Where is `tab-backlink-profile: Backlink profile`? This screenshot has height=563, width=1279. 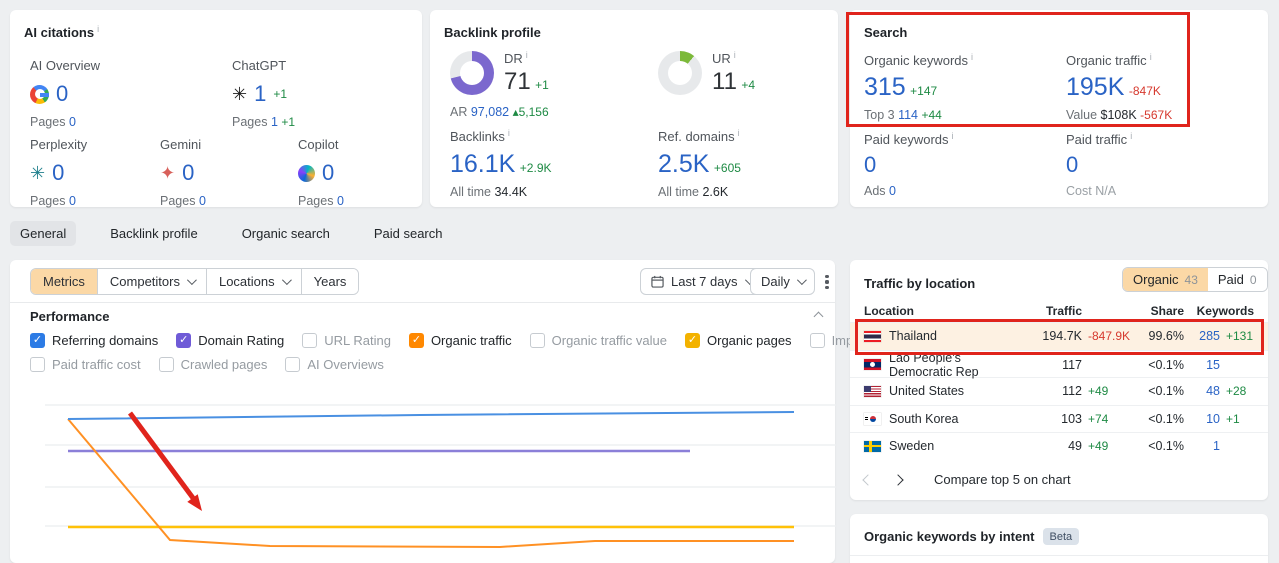
tab-backlink-profile: Backlink profile is located at coordinates (154, 233).